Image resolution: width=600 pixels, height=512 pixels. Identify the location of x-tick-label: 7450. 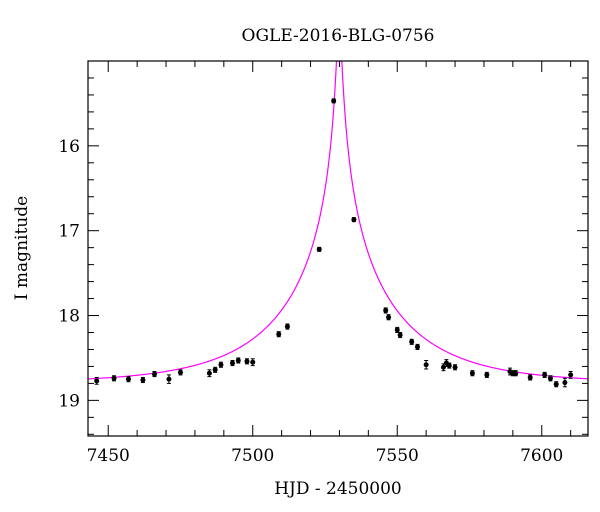
(108, 456).